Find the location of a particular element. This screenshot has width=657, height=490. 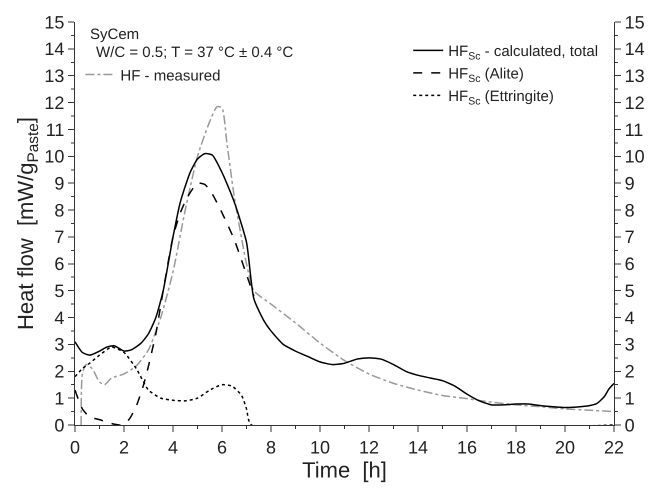

y-tick-label: 3 is located at coordinates (59, 344).